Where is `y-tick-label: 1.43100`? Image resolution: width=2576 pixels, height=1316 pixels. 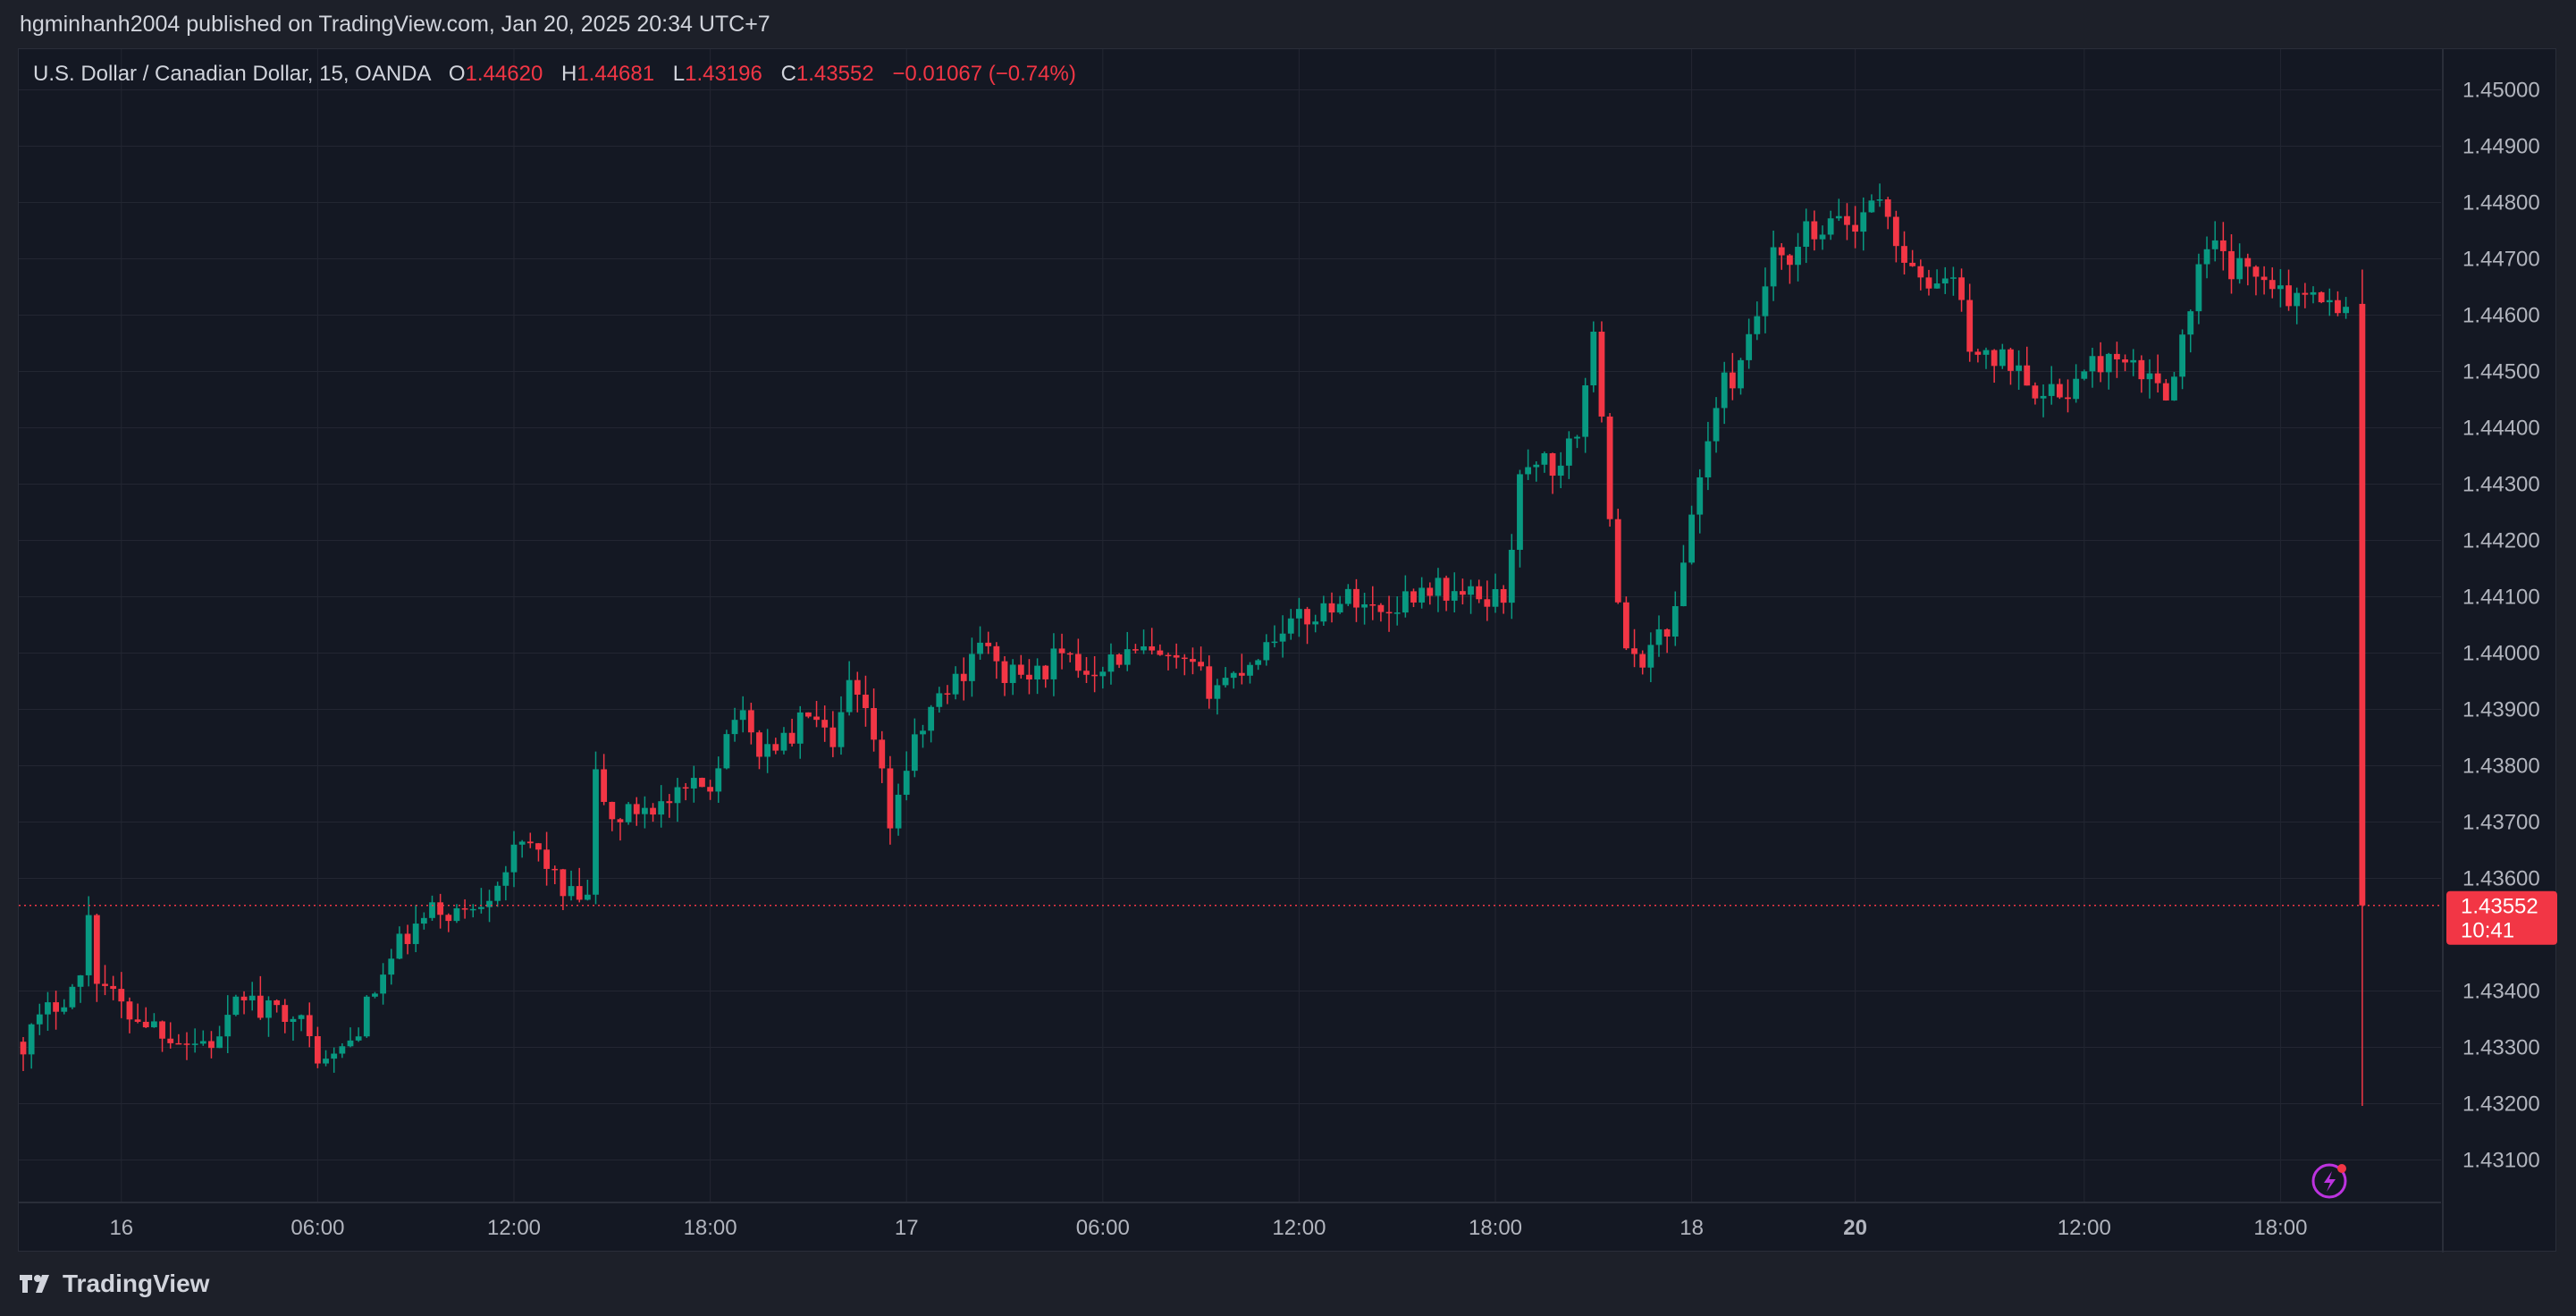 y-tick-label: 1.43100 is located at coordinates (2501, 1161).